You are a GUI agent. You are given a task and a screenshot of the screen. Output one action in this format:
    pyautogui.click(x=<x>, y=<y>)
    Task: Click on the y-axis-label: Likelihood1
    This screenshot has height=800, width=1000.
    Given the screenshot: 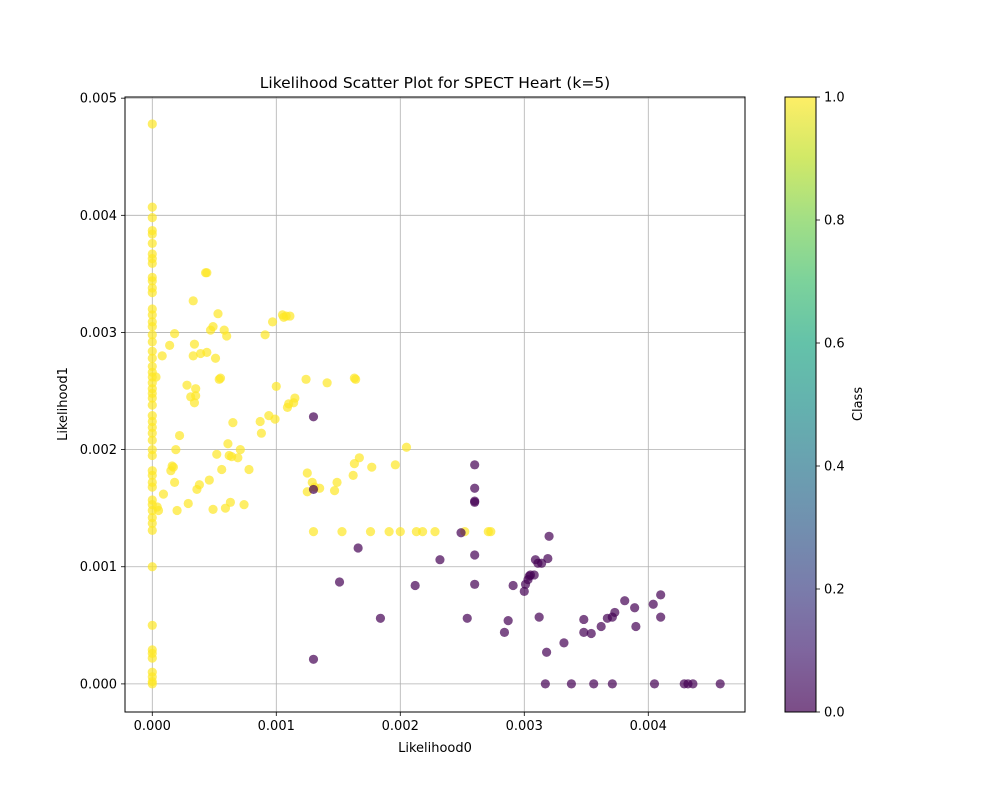 What is the action you would take?
    pyautogui.click(x=63, y=404)
    